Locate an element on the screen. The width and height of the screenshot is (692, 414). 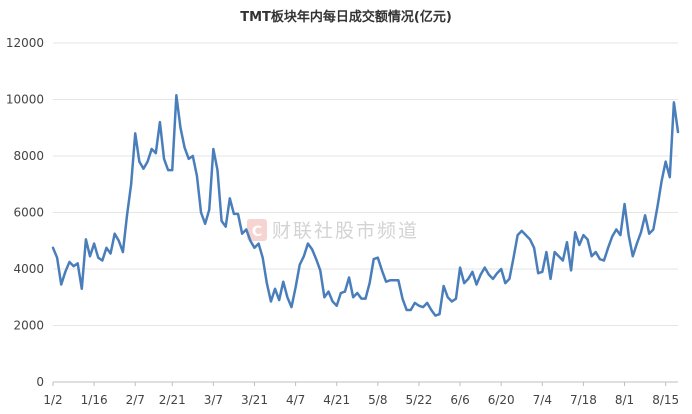
watermark-text: 财联社股市频道 is located at coordinates (345, 231).